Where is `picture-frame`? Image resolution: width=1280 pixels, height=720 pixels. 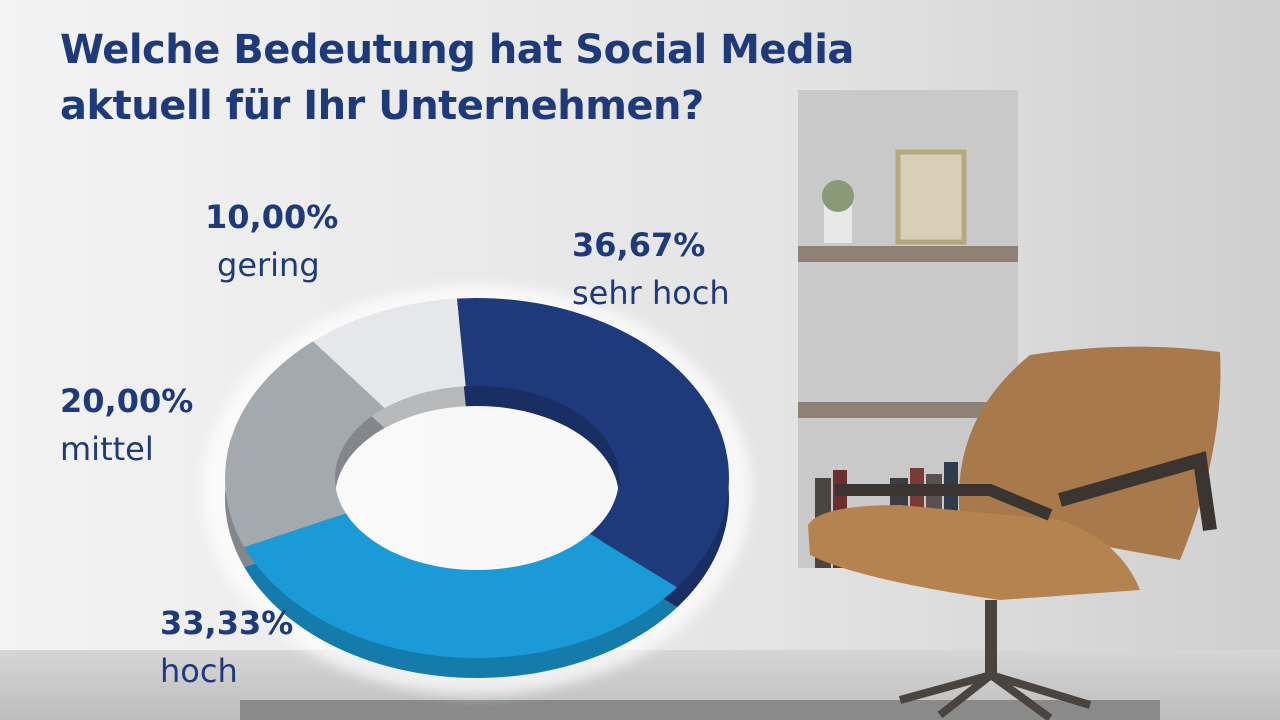
picture-frame is located at coordinates (931, 197).